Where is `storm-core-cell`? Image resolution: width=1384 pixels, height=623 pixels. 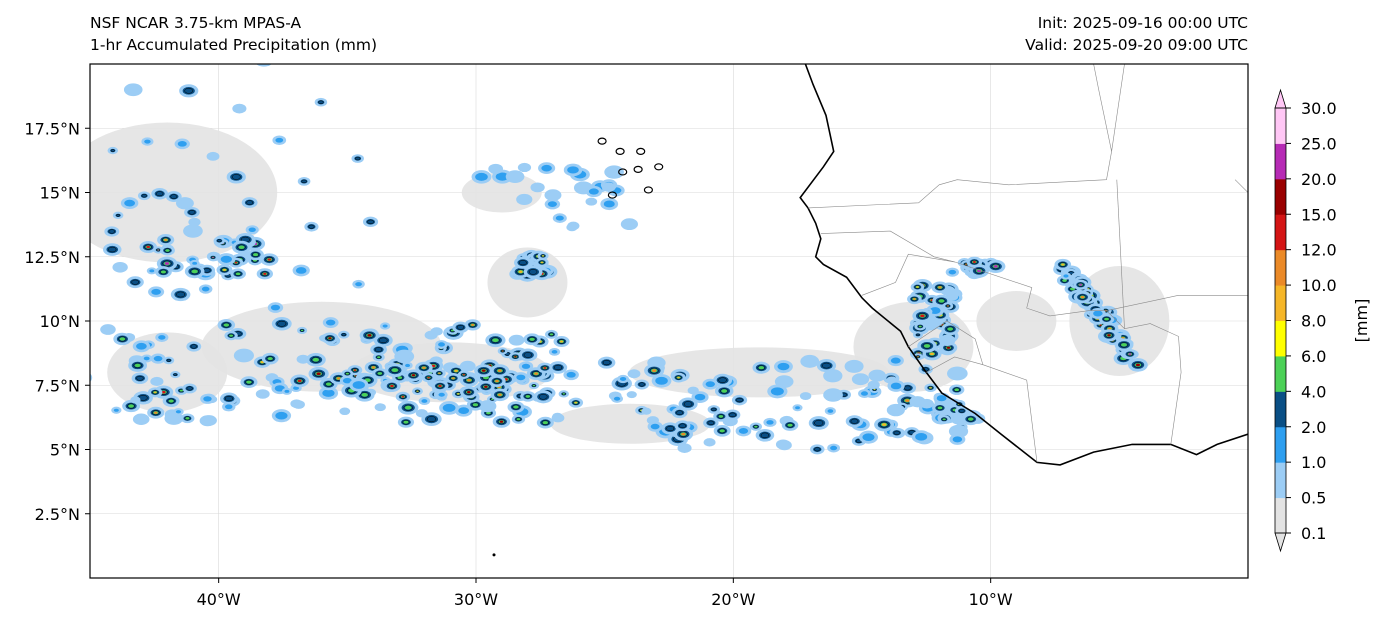 storm-core-cell is located at coordinates (226, 259).